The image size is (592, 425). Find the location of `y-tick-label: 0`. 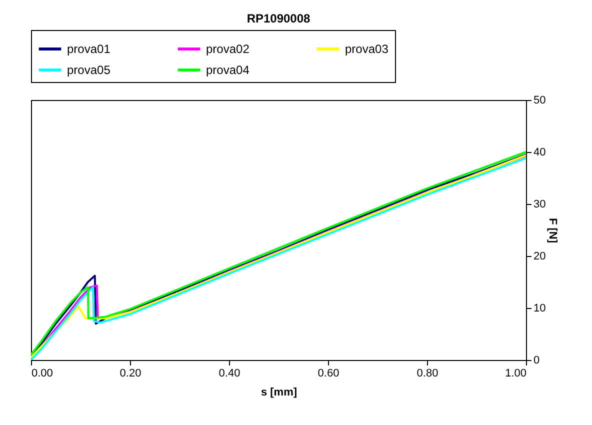

y-tick-label: 0 is located at coordinates (537, 360).